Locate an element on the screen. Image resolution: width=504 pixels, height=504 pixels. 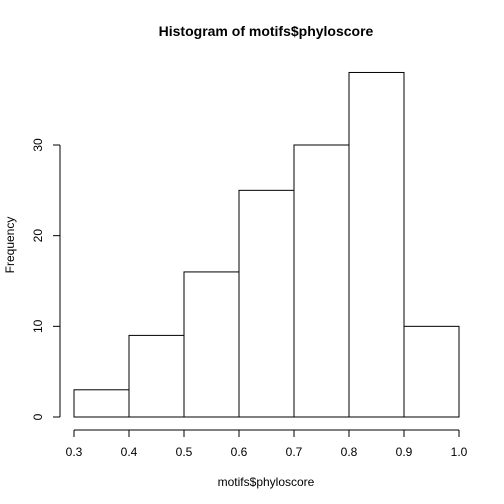
x-axis: 0.3 0.4 0.5 0.6 0.7 0.8 0.9 1.0 is located at coordinates (267, 444).